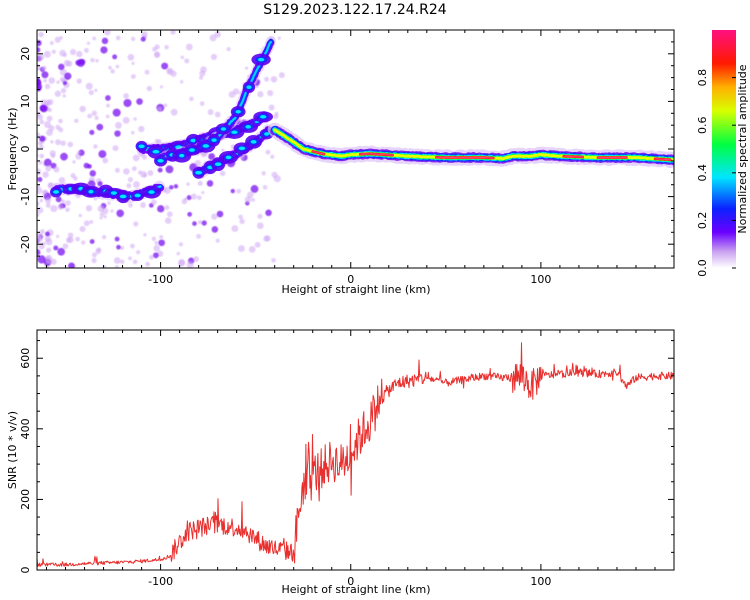 The image size is (750, 600). What do you see at coordinates (160, 581) in the screenshot?
I see `snr-x-tick-label: -100` at bounding box center [160, 581].